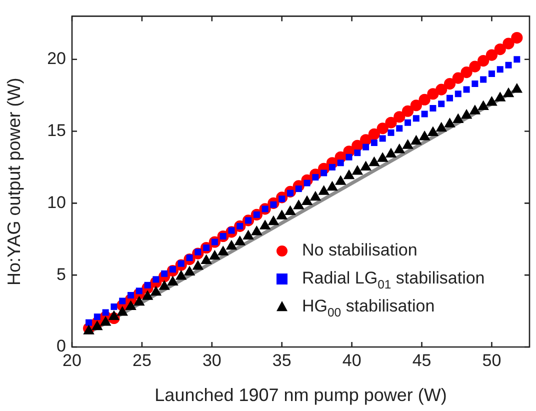  What do you see at coordinates (300, 395) in the screenshot?
I see `x-axis-title: Launched 1907 nm pump power (W)` at bounding box center [300, 395].